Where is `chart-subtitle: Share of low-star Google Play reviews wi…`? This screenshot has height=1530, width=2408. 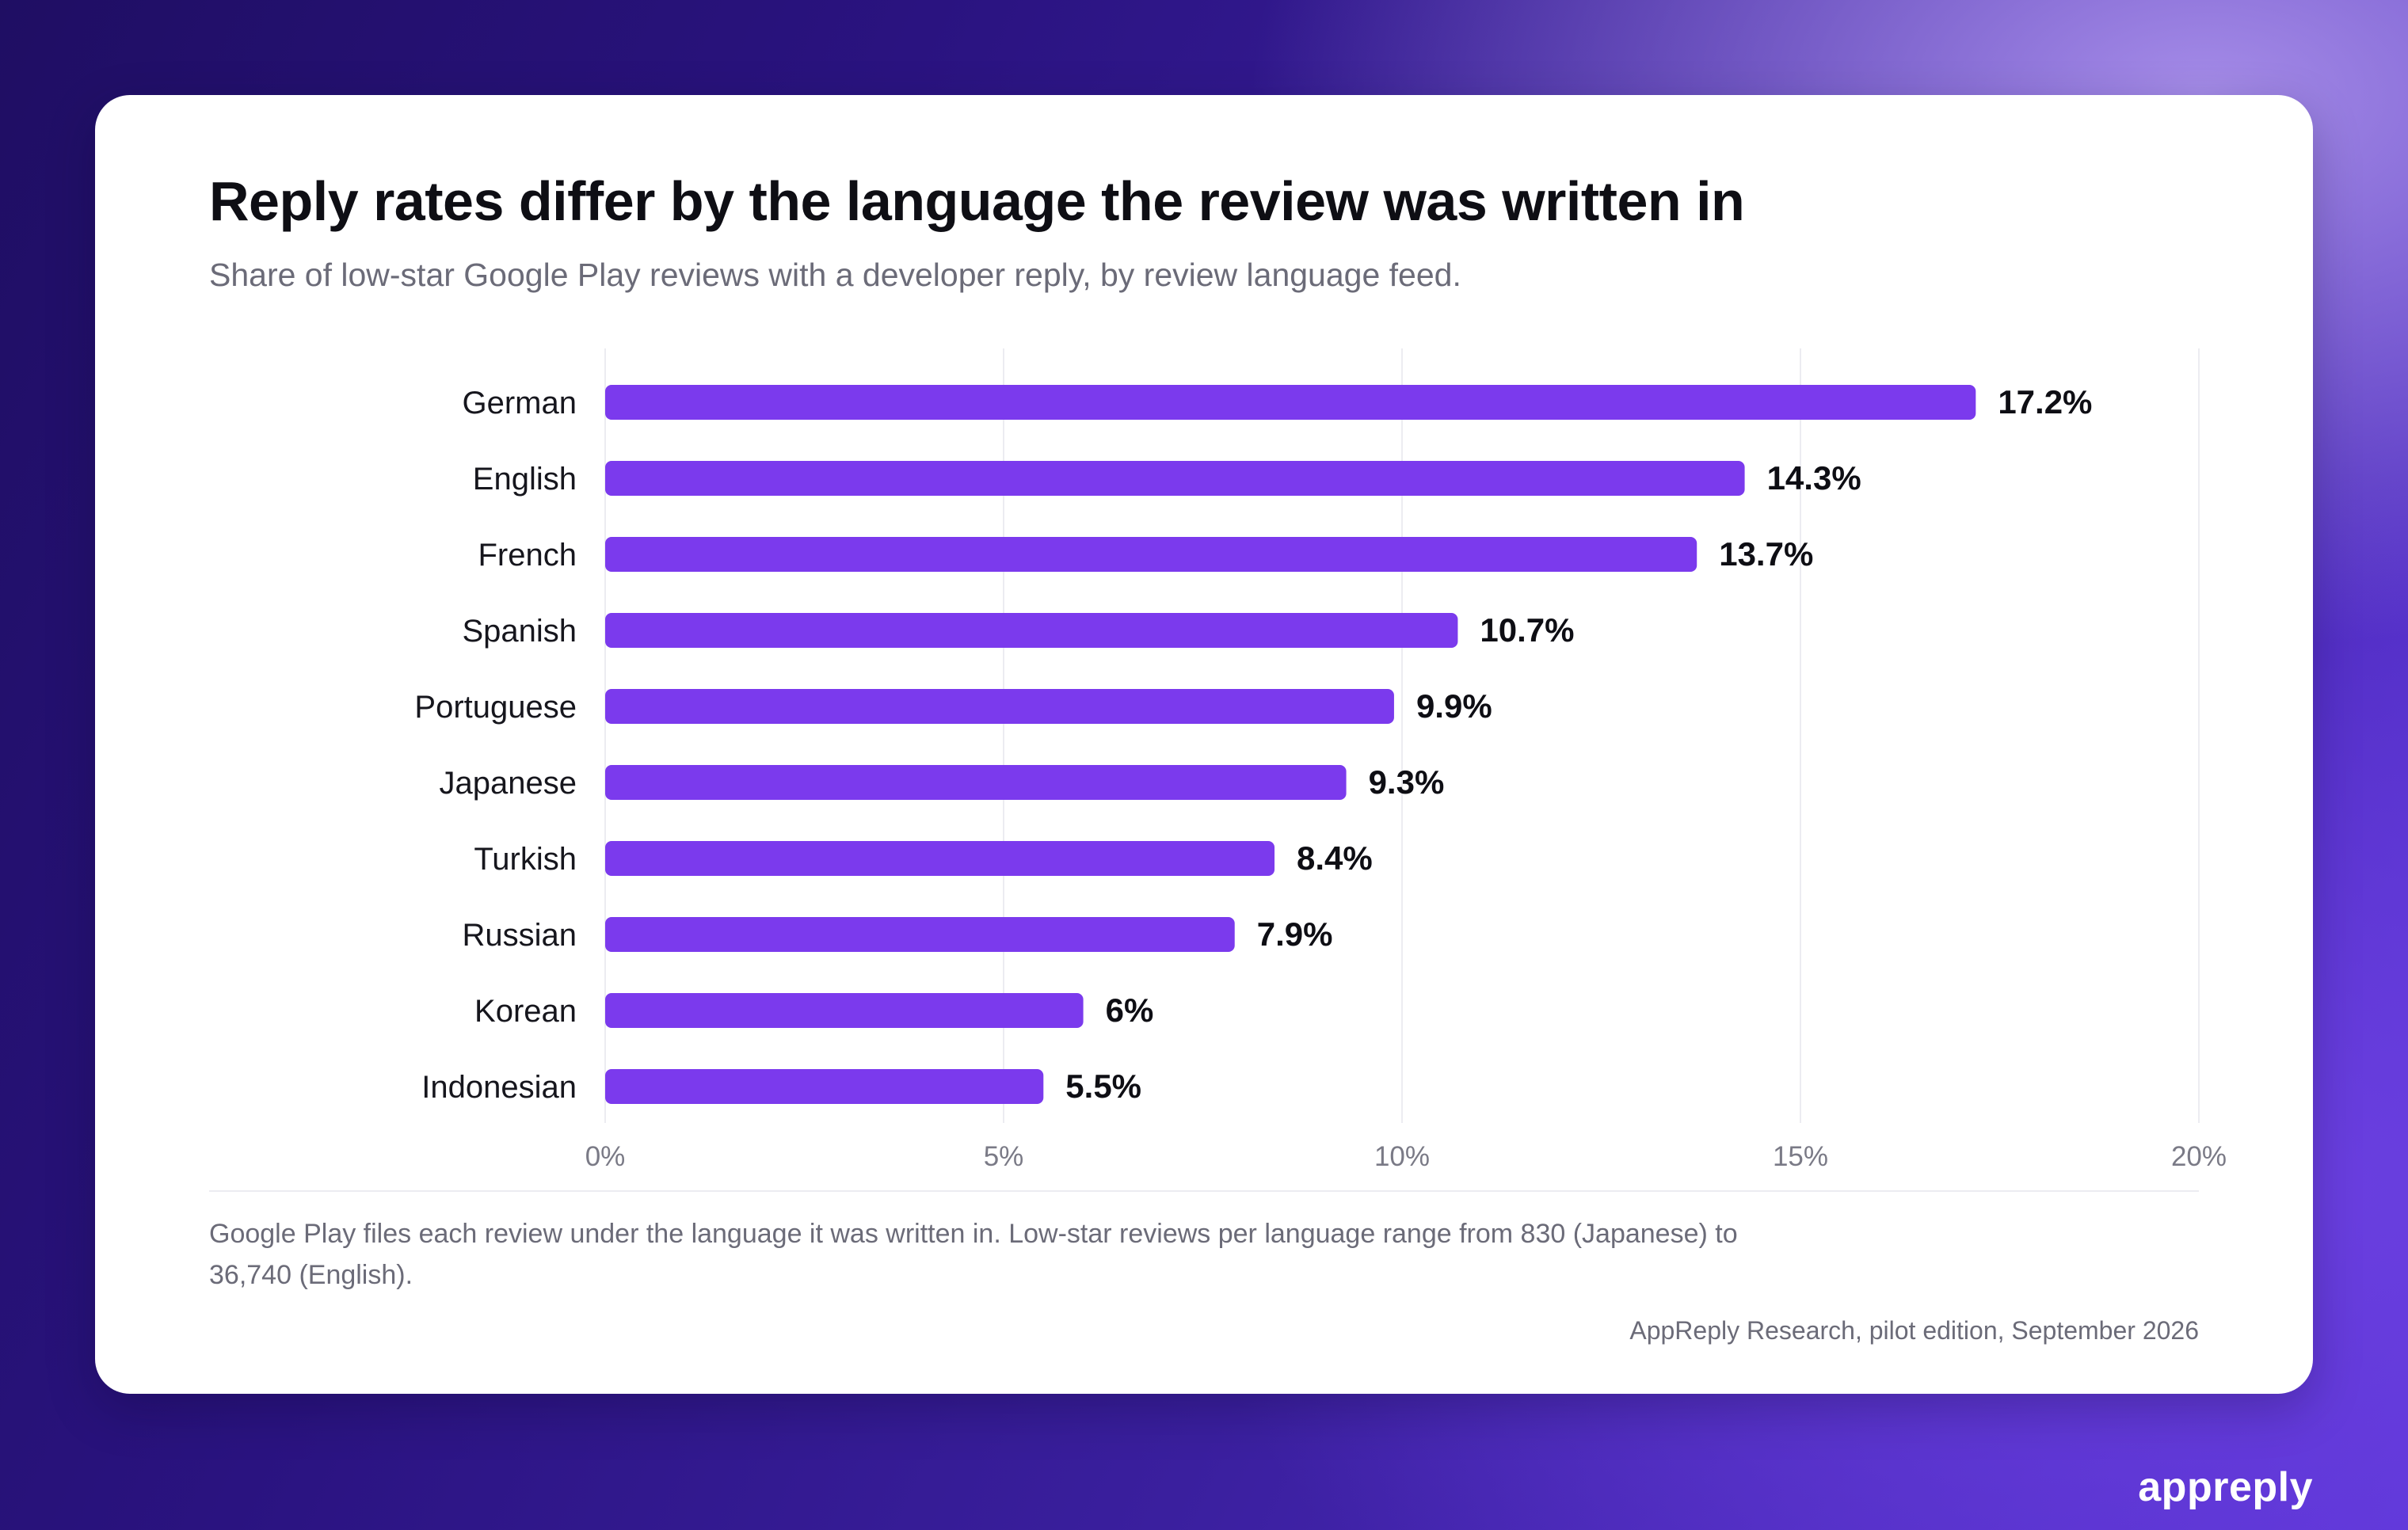
chart-subtitle: Share of low-star Google Play reviews wi… is located at coordinates (835, 275).